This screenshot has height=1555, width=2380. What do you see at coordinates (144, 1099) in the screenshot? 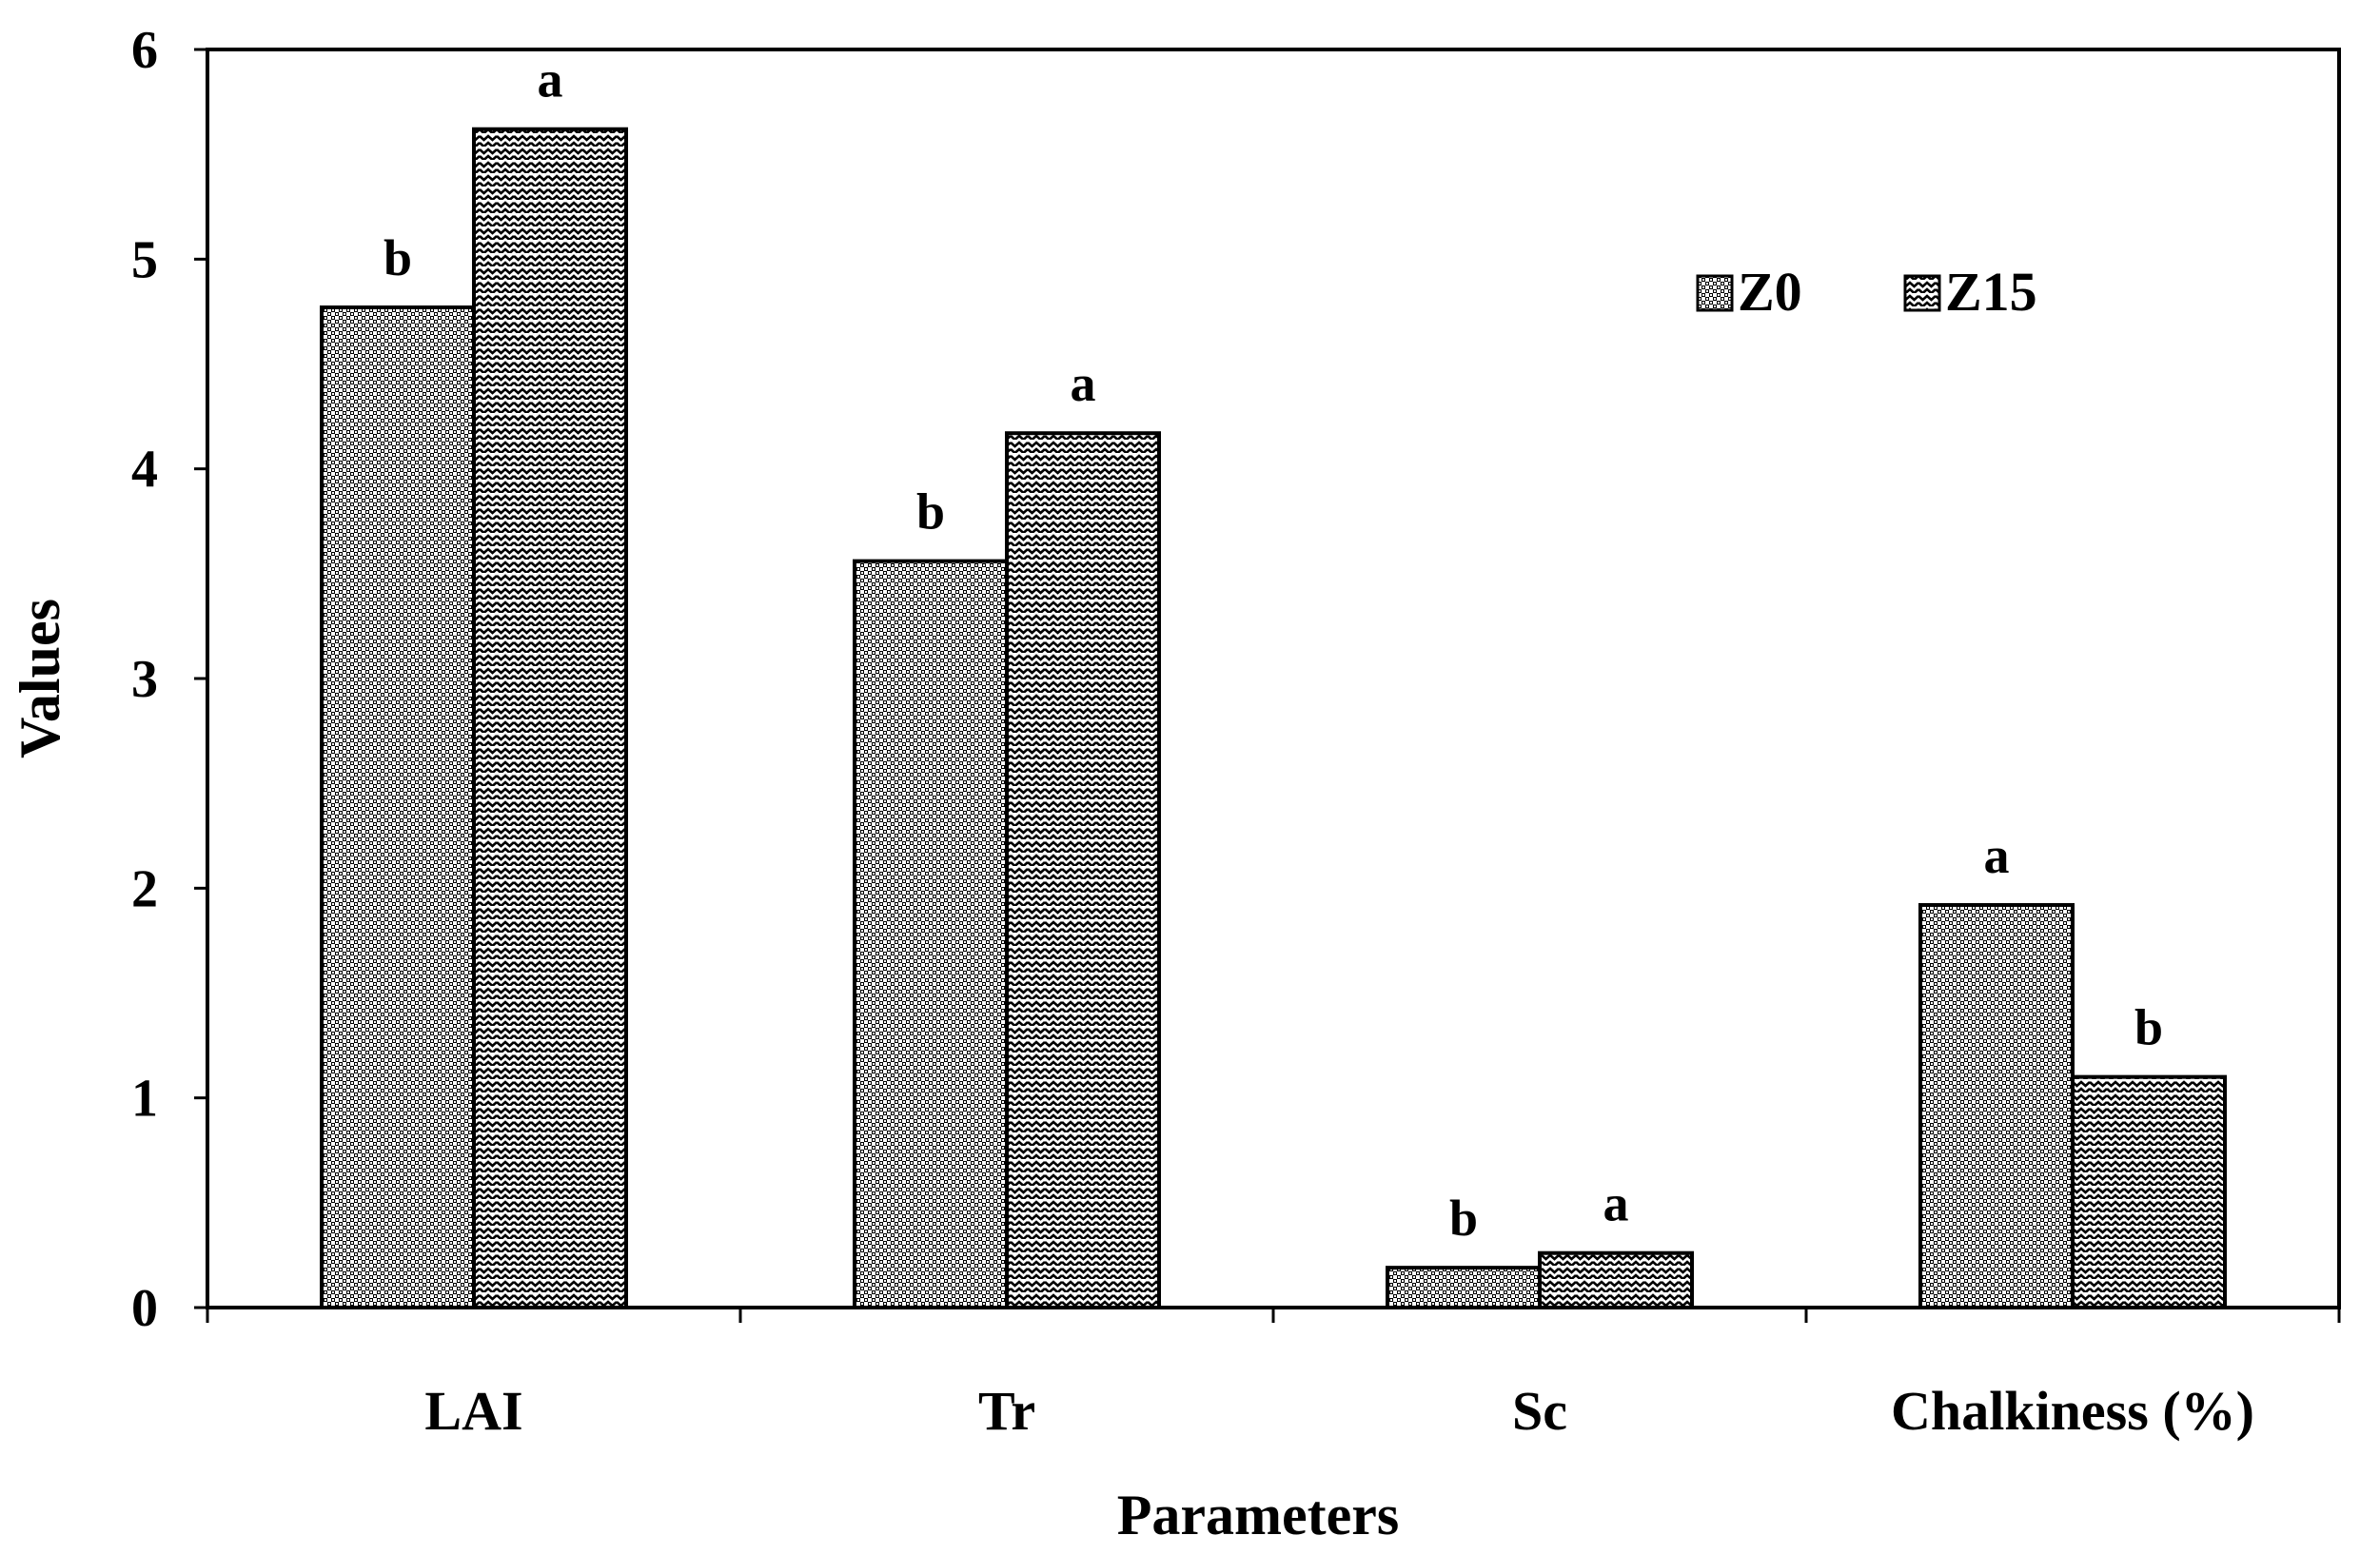
I see `y-tick-label: 1` at bounding box center [144, 1099].